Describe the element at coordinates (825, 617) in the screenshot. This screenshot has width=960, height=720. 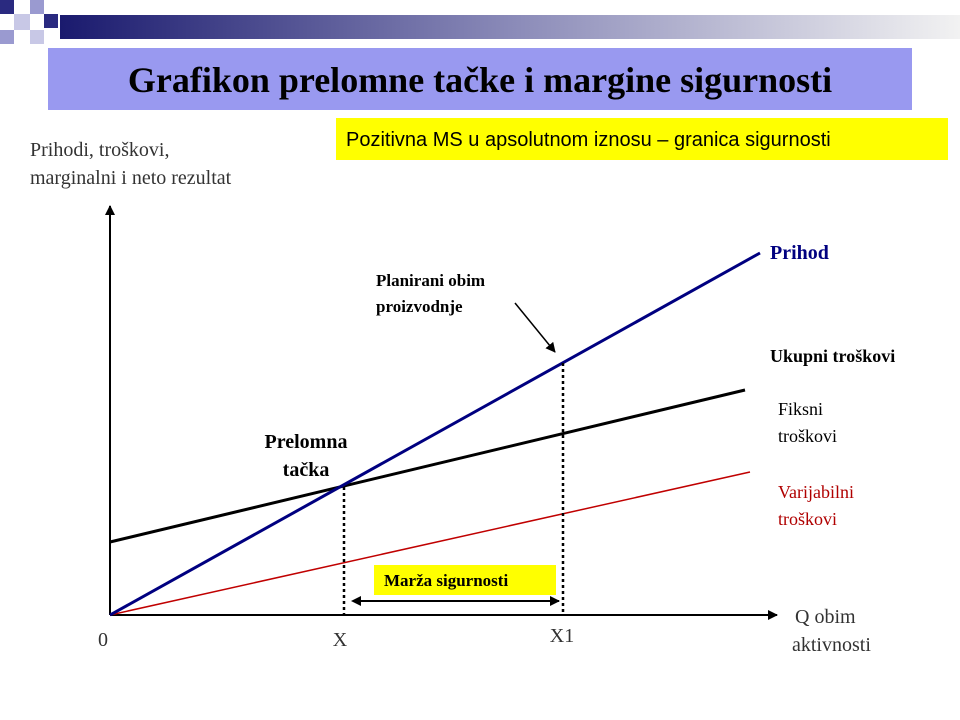
I see `x-axis-label: Q obim` at that location.